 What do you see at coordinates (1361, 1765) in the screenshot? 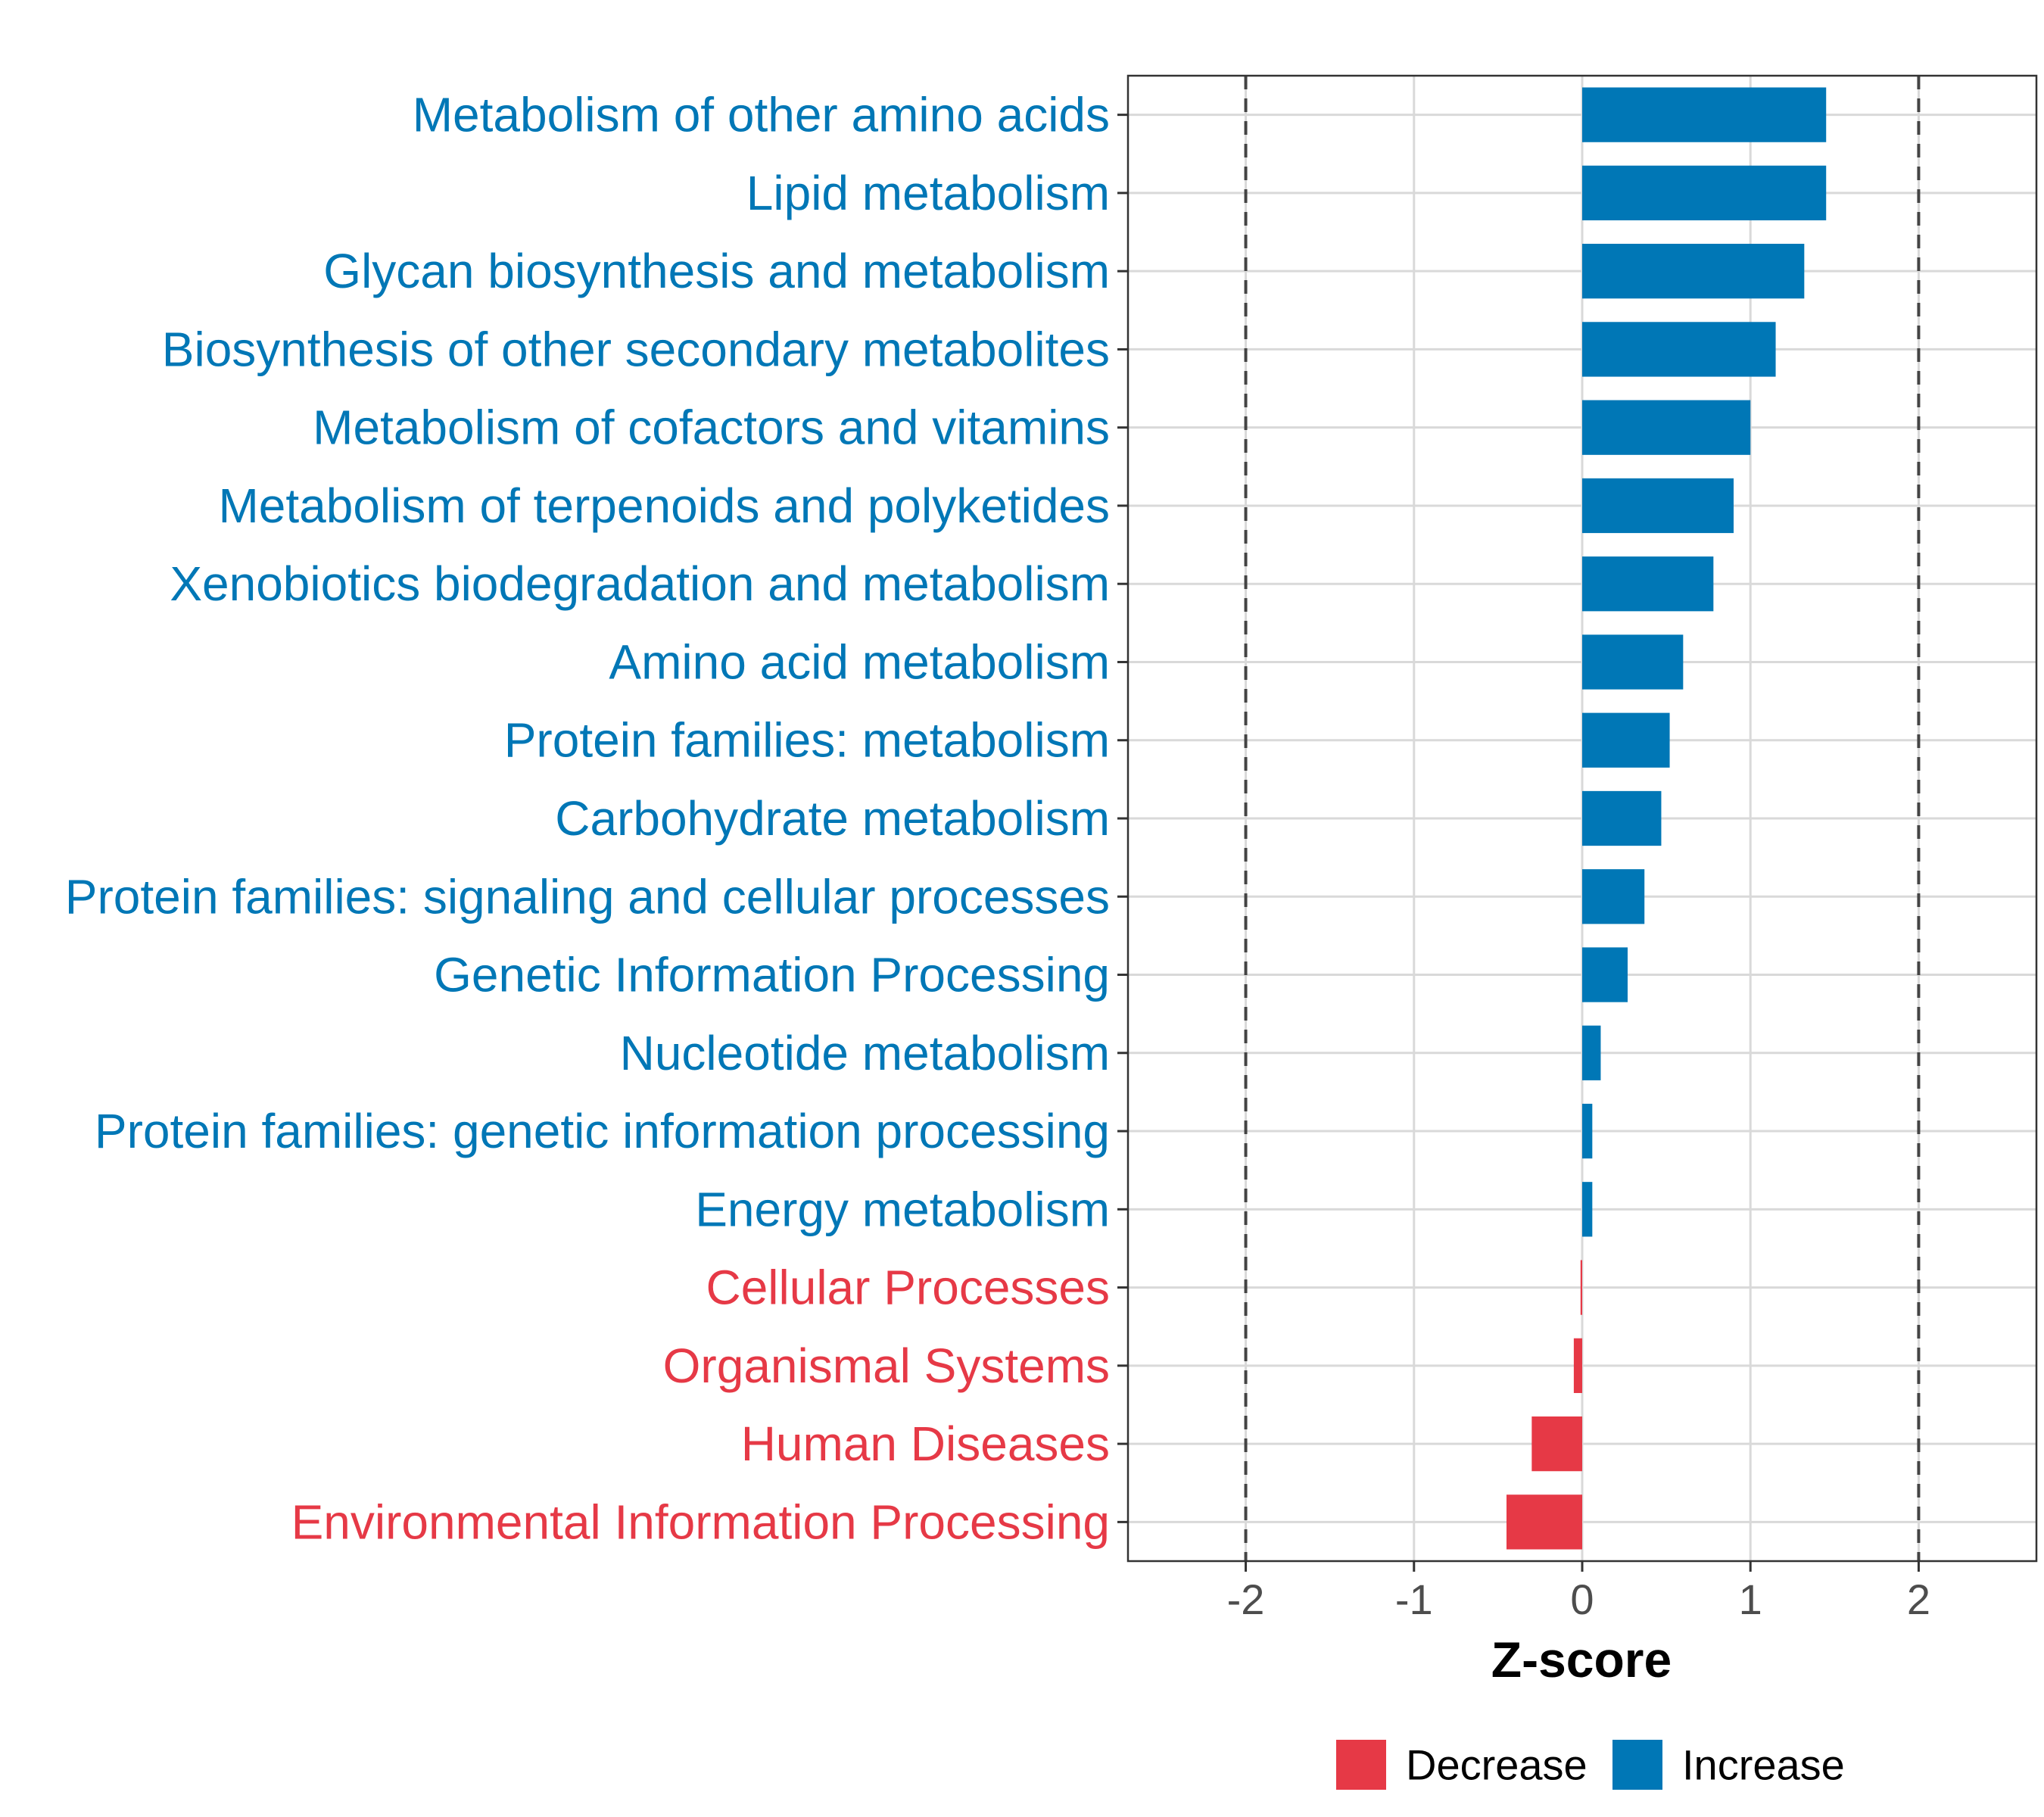
I see `legend-key-decrease` at bounding box center [1361, 1765].